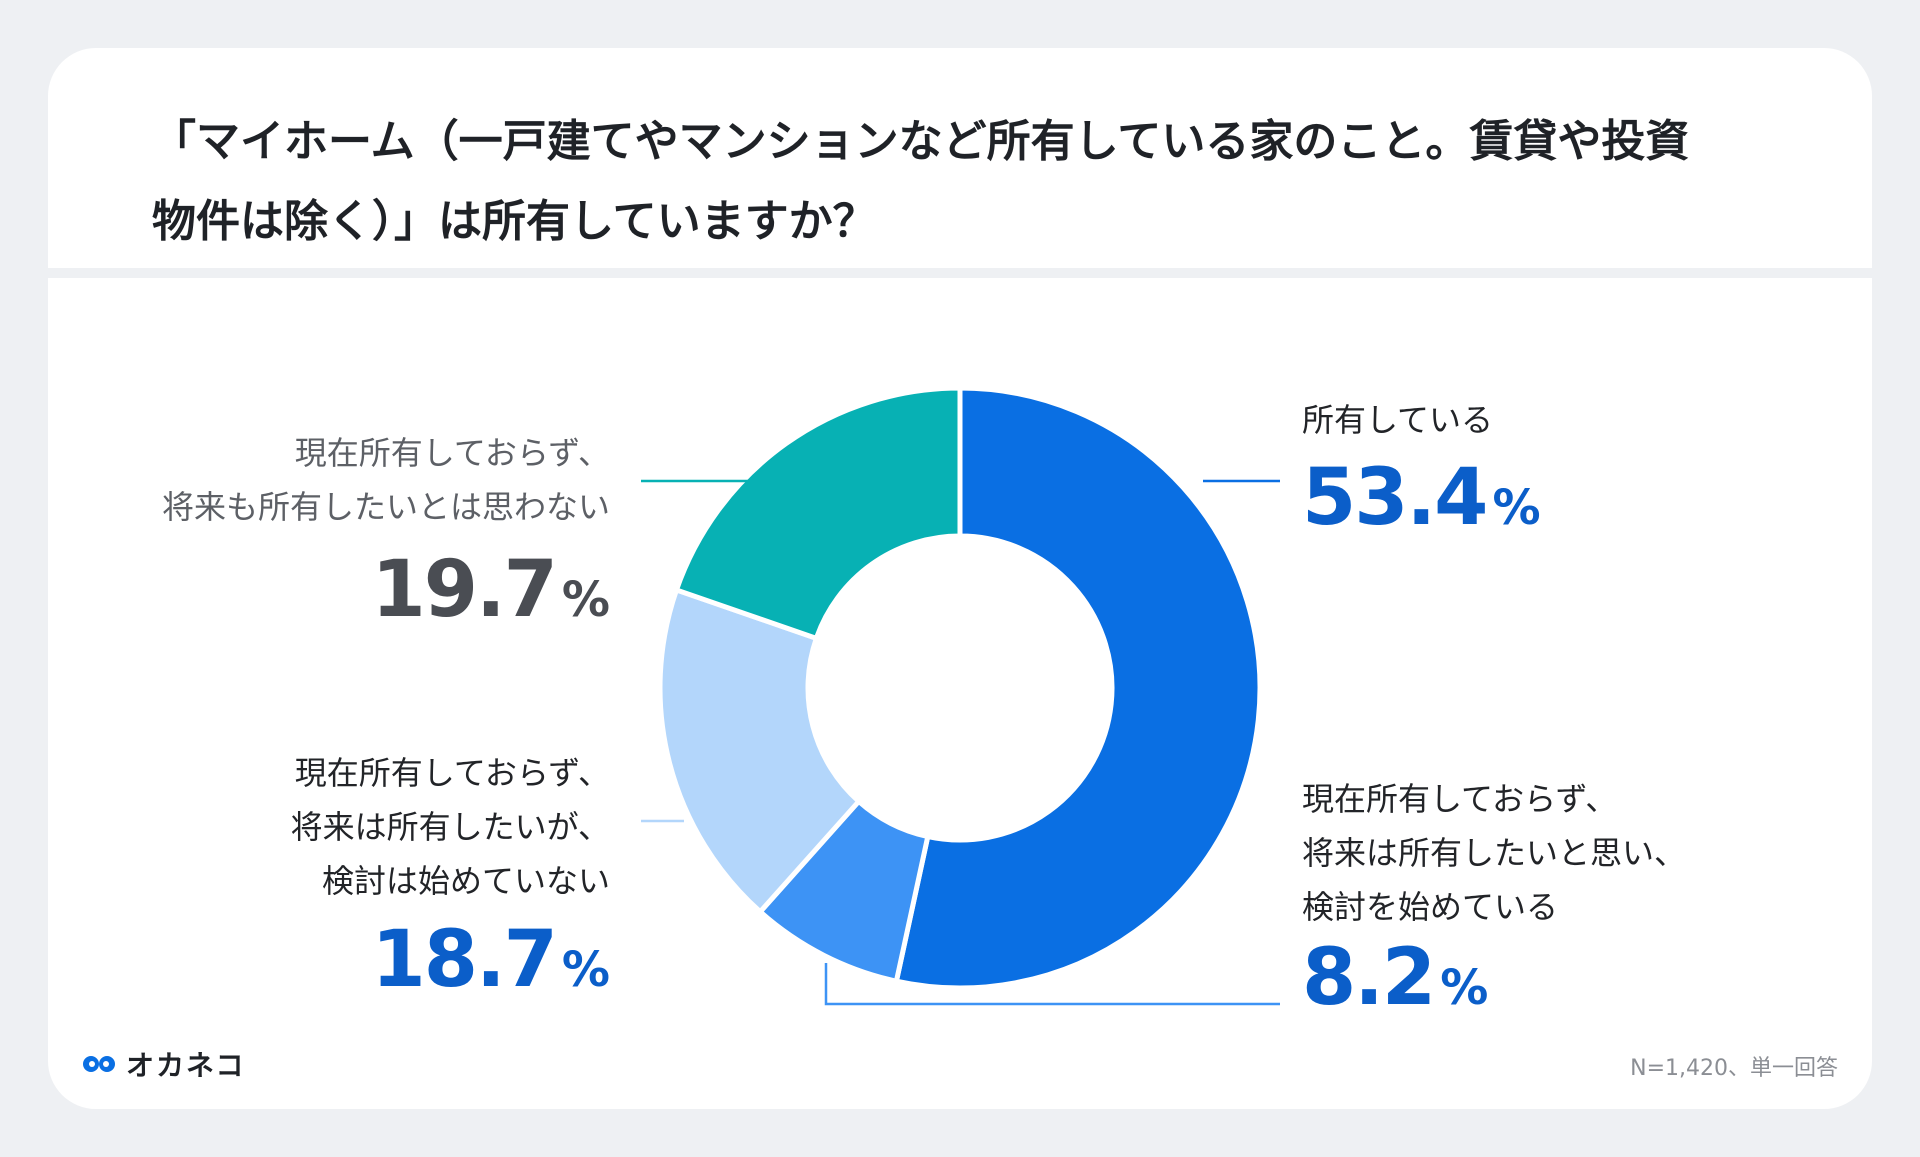 This screenshot has height=1157, width=1920. What do you see at coordinates (385, 480) in the screenshot?
I see `legend-label-no-intention: 現在所有しておらず、 将来も所有したいとは思わない` at bounding box center [385, 480].